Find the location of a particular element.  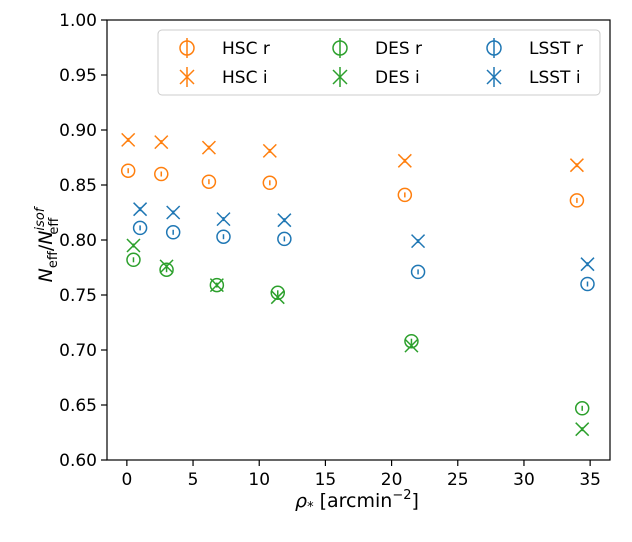

y-axis-ticks: 0.60 0.65 0.70 0.75 0.80 0.85 0.90 0.95 1.00 is located at coordinates (83, 241).